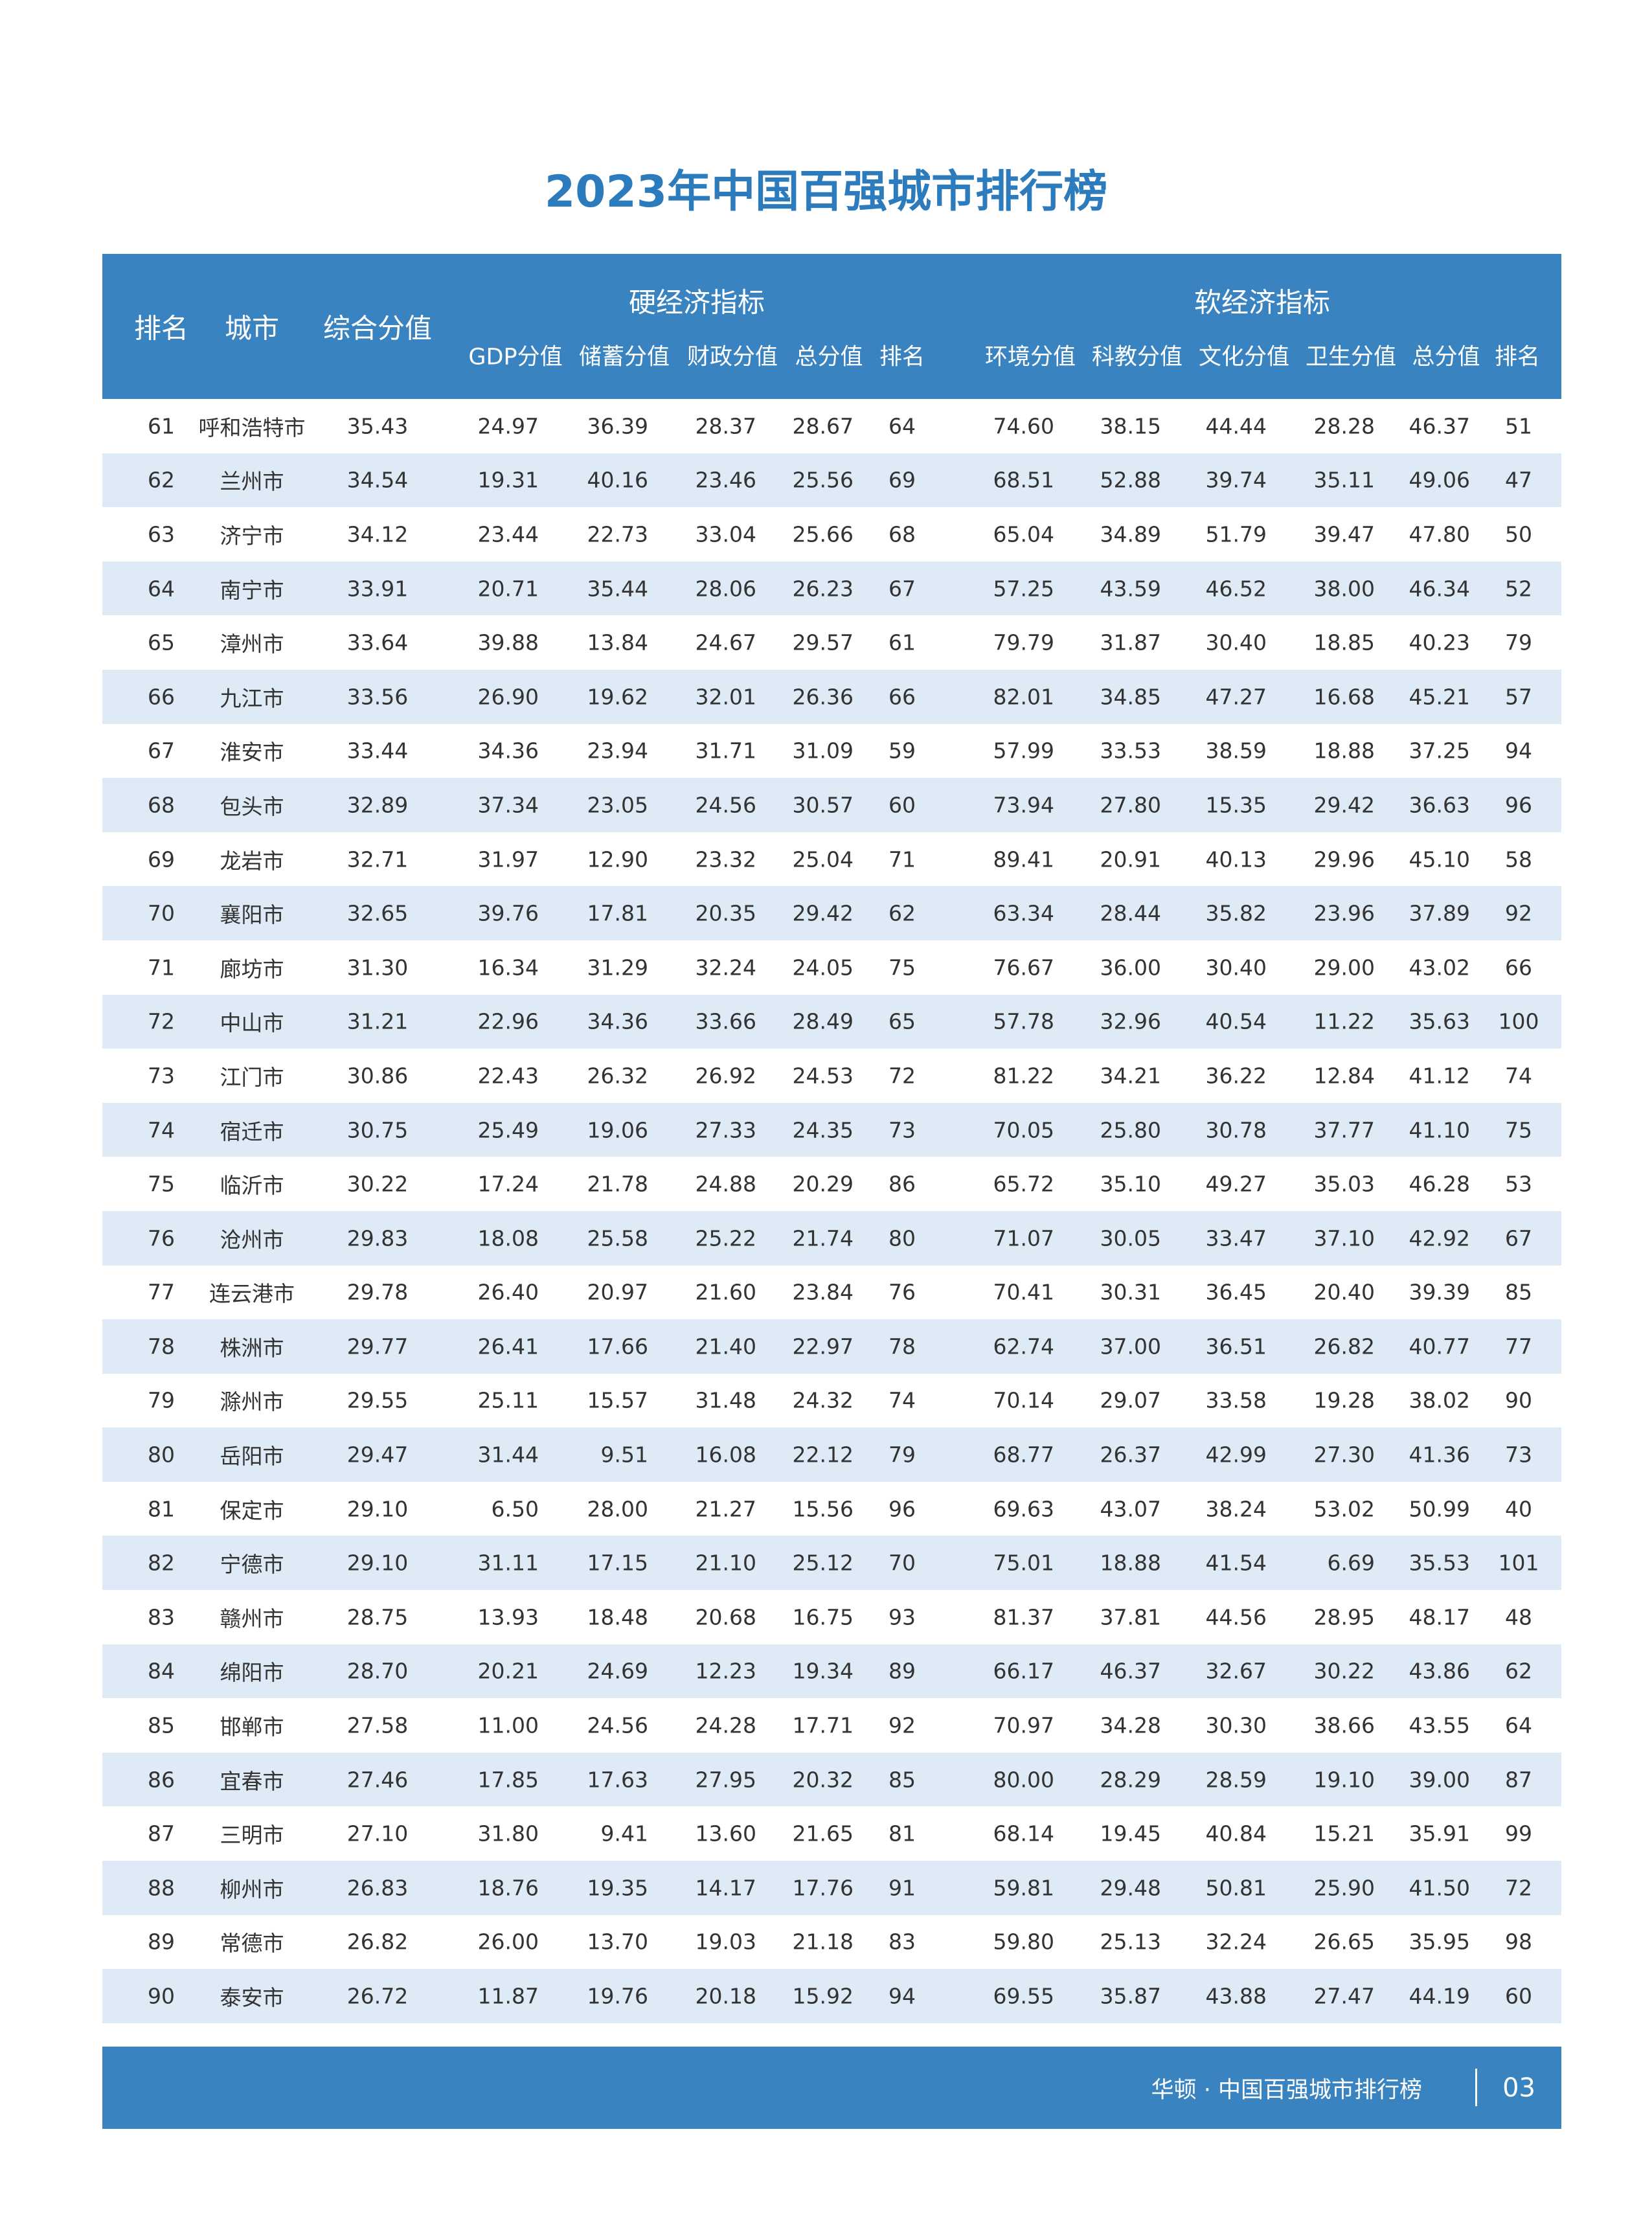  What do you see at coordinates (726, 1509) in the screenshot?
I see `cell-fiscal: 21.27` at bounding box center [726, 1509].